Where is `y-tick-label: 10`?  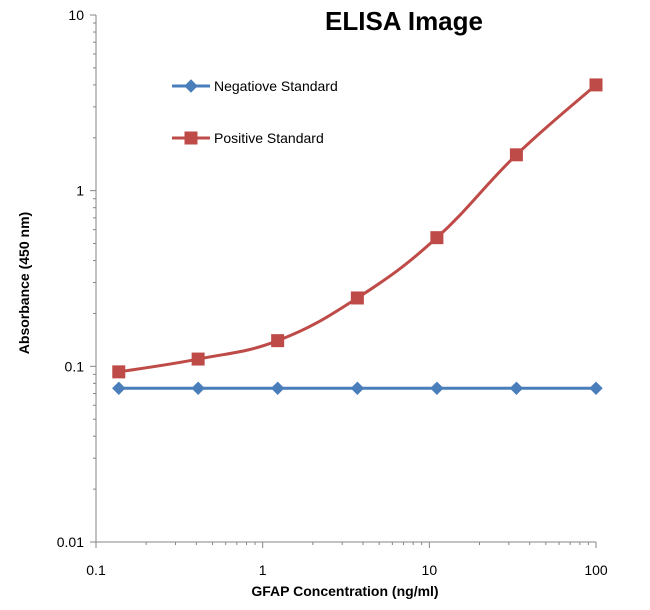 y-tick-label: 10 is located at coordinates (76, 15).